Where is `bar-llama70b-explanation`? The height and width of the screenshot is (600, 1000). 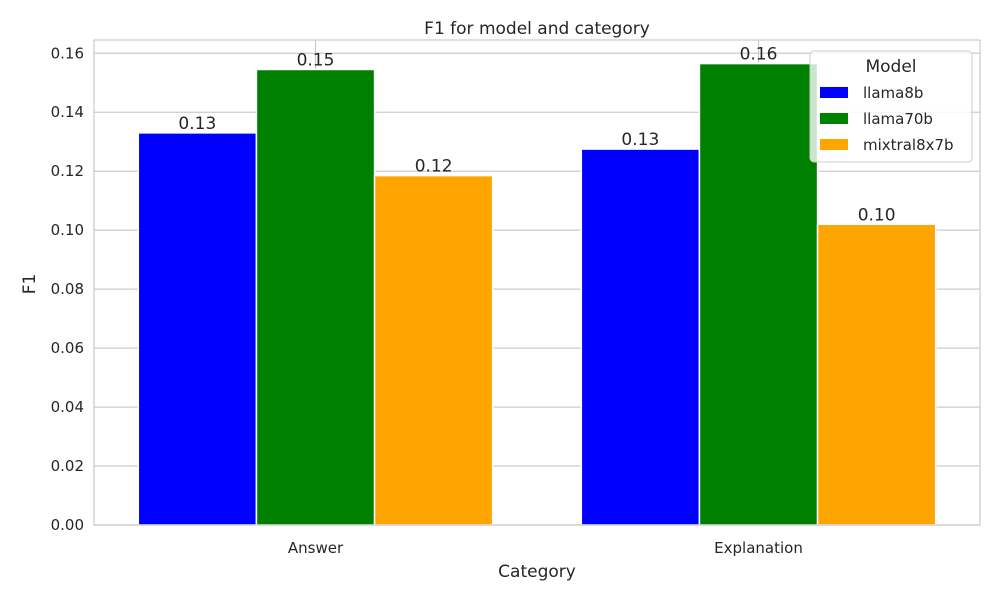
bar-llama70b-explanation is located at coordinates (758, 294).